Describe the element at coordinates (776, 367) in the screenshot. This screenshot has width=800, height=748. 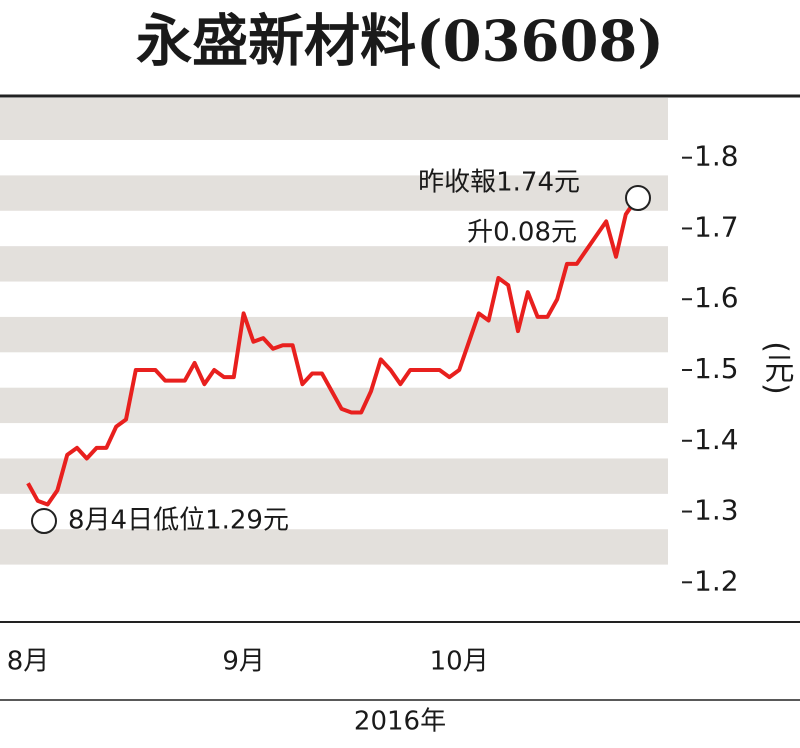
I see `y-axis-label: (元)` at that location.